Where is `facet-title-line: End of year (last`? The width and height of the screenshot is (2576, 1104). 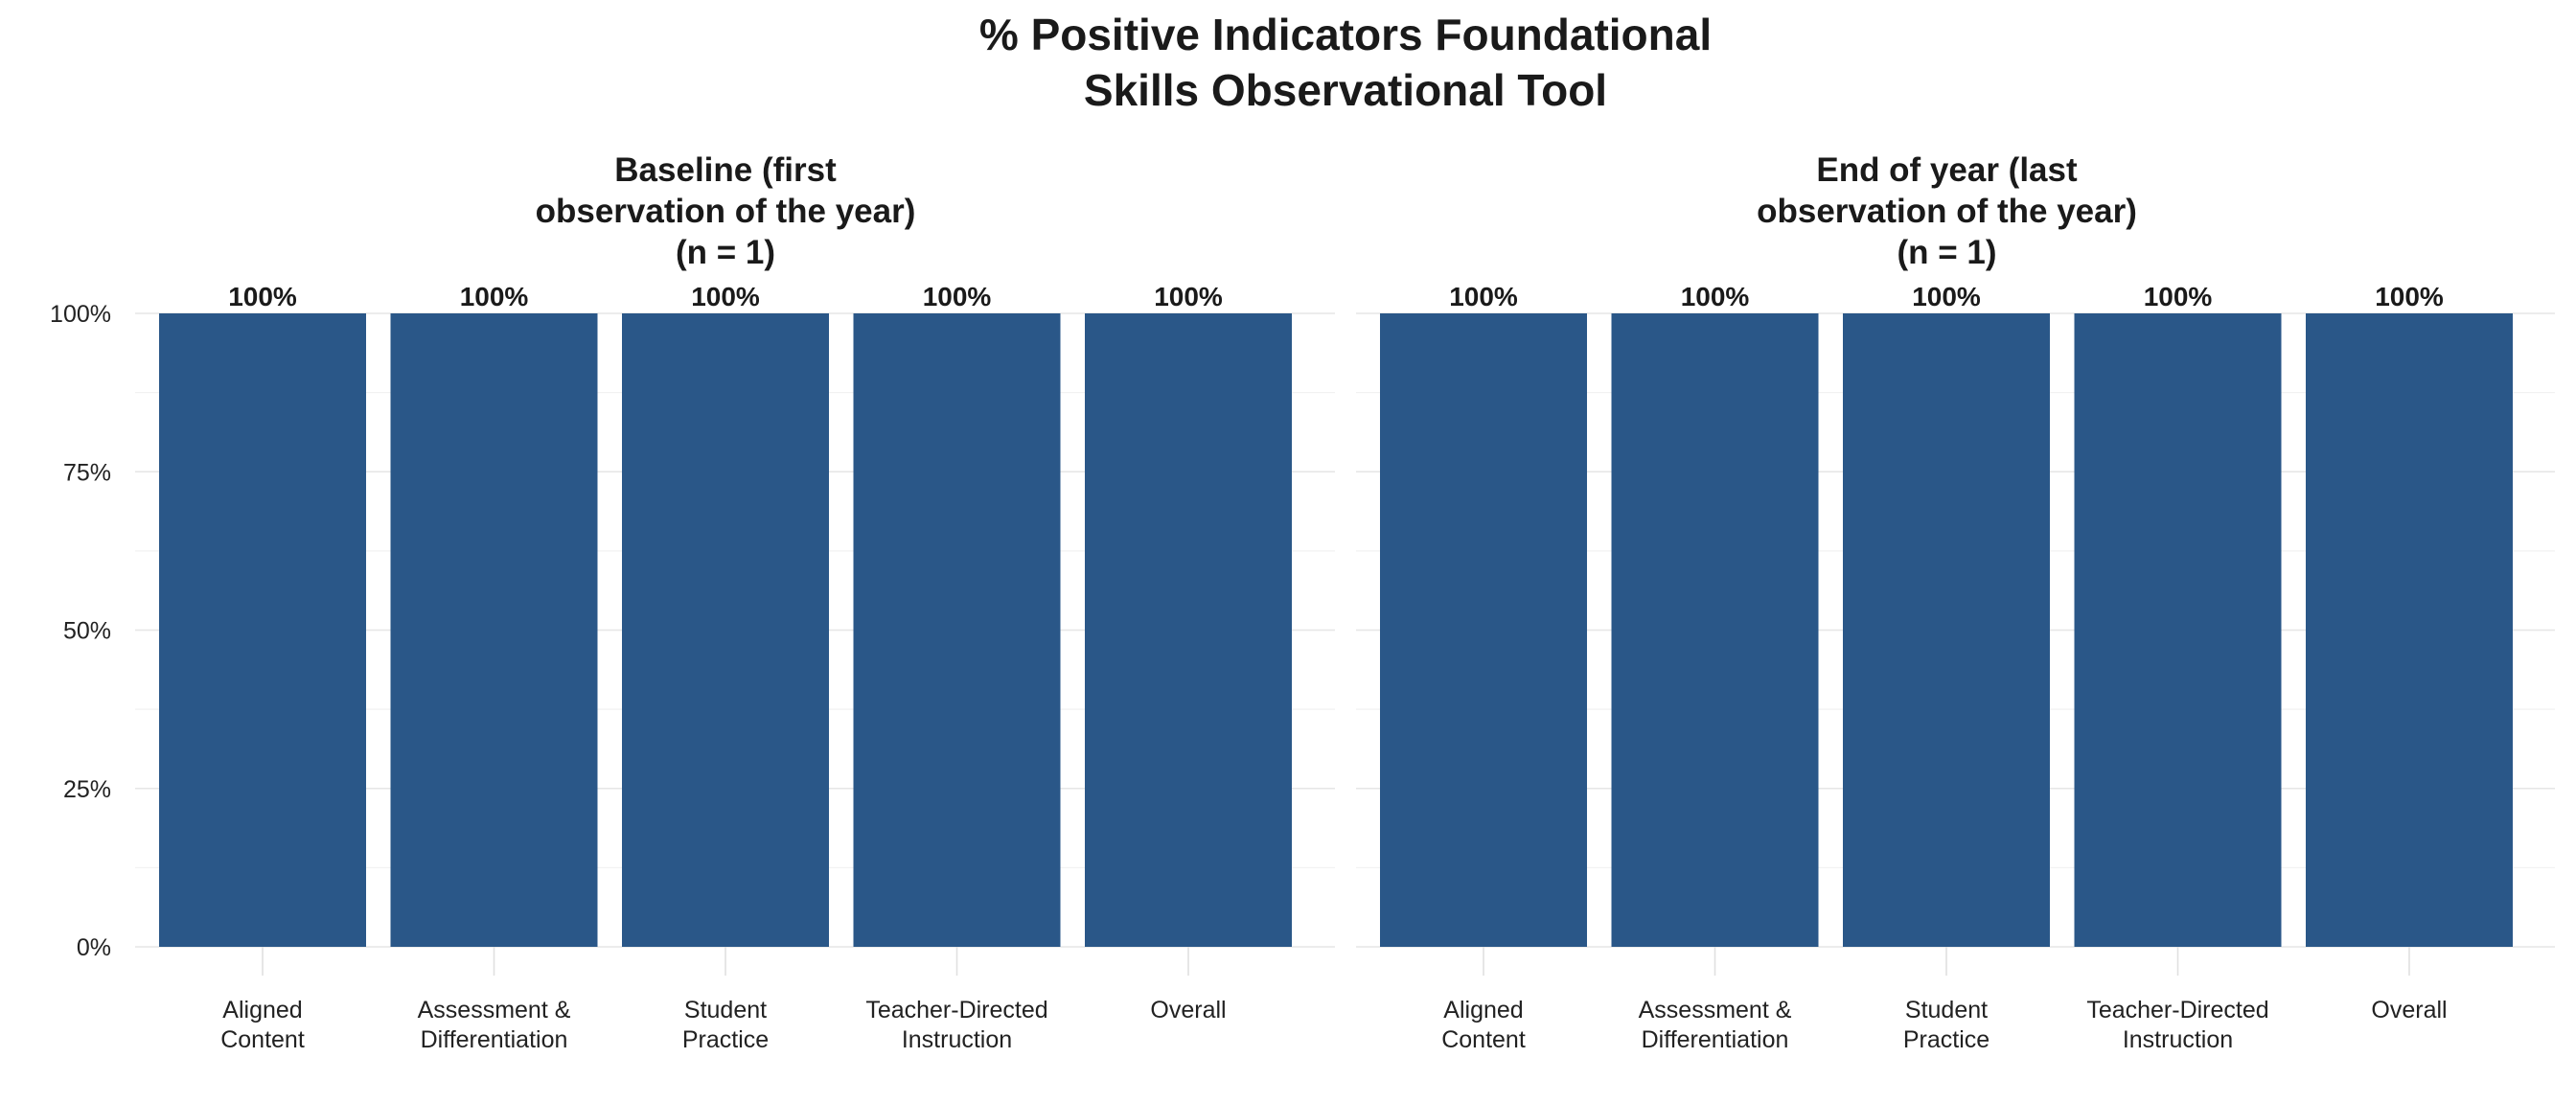
facet-title-line: End of year (last is located at coordinates (1947, 170).